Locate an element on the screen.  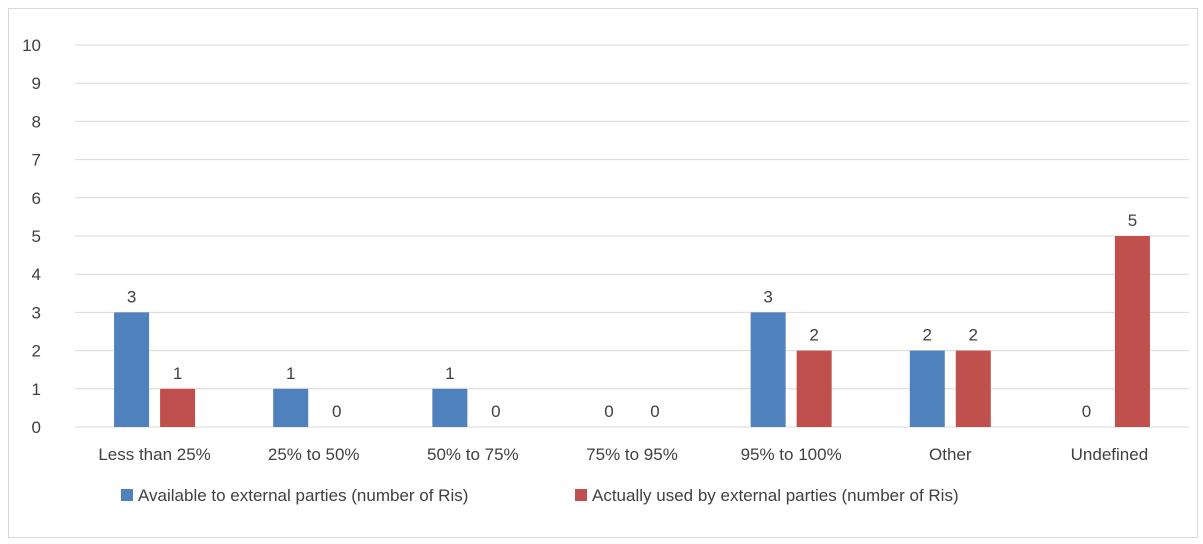
y-tick-label: 7 is located at coordinates (36, 160).